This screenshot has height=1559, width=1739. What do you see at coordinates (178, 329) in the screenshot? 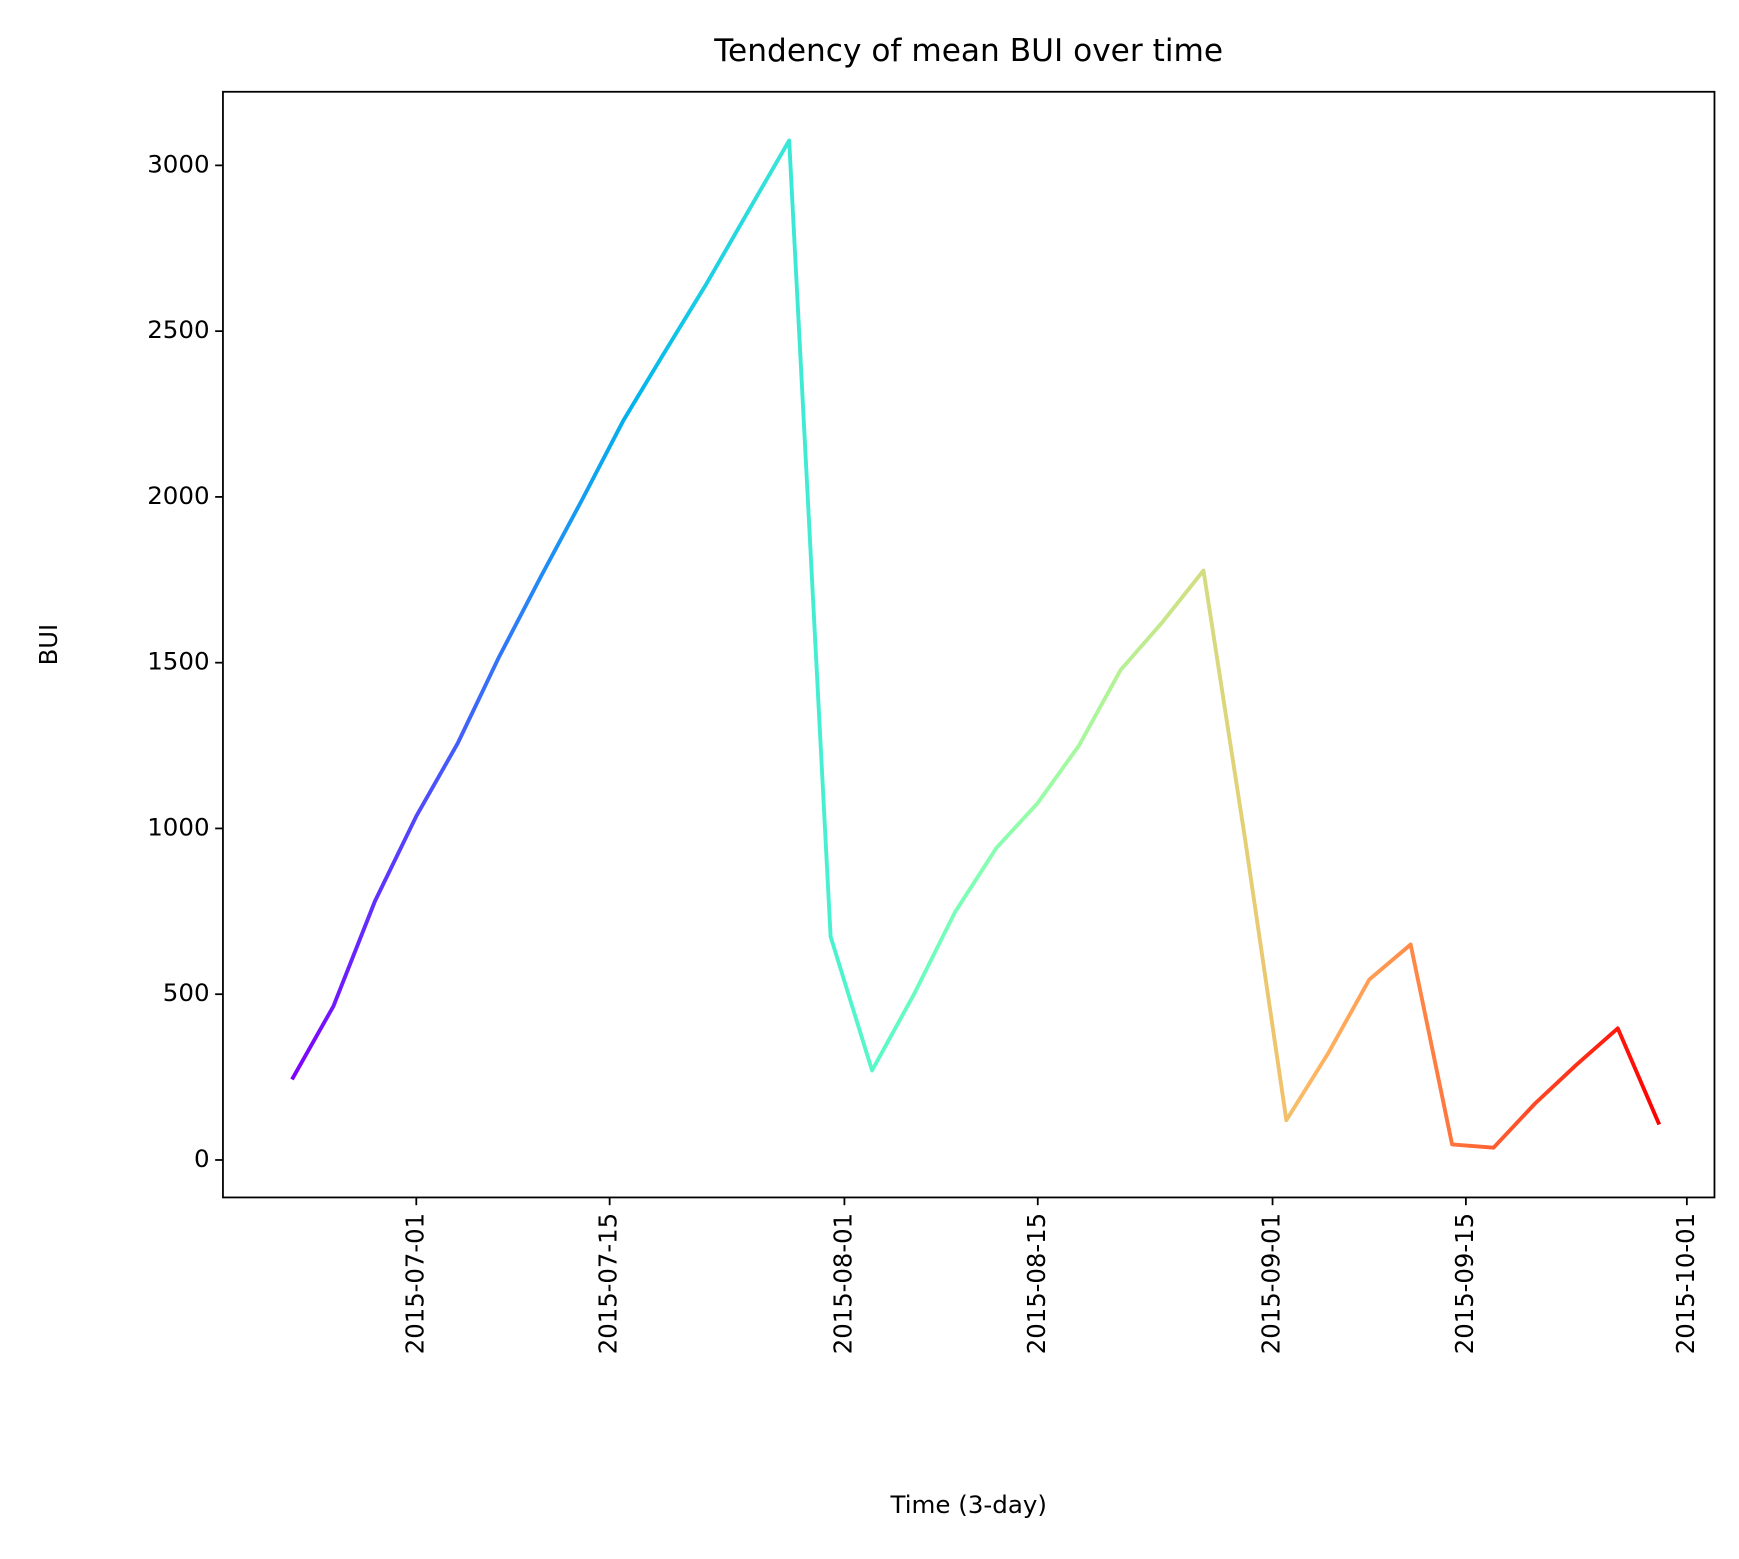
I see `y-tick-label: 2500` at bounding box center [178, 329].